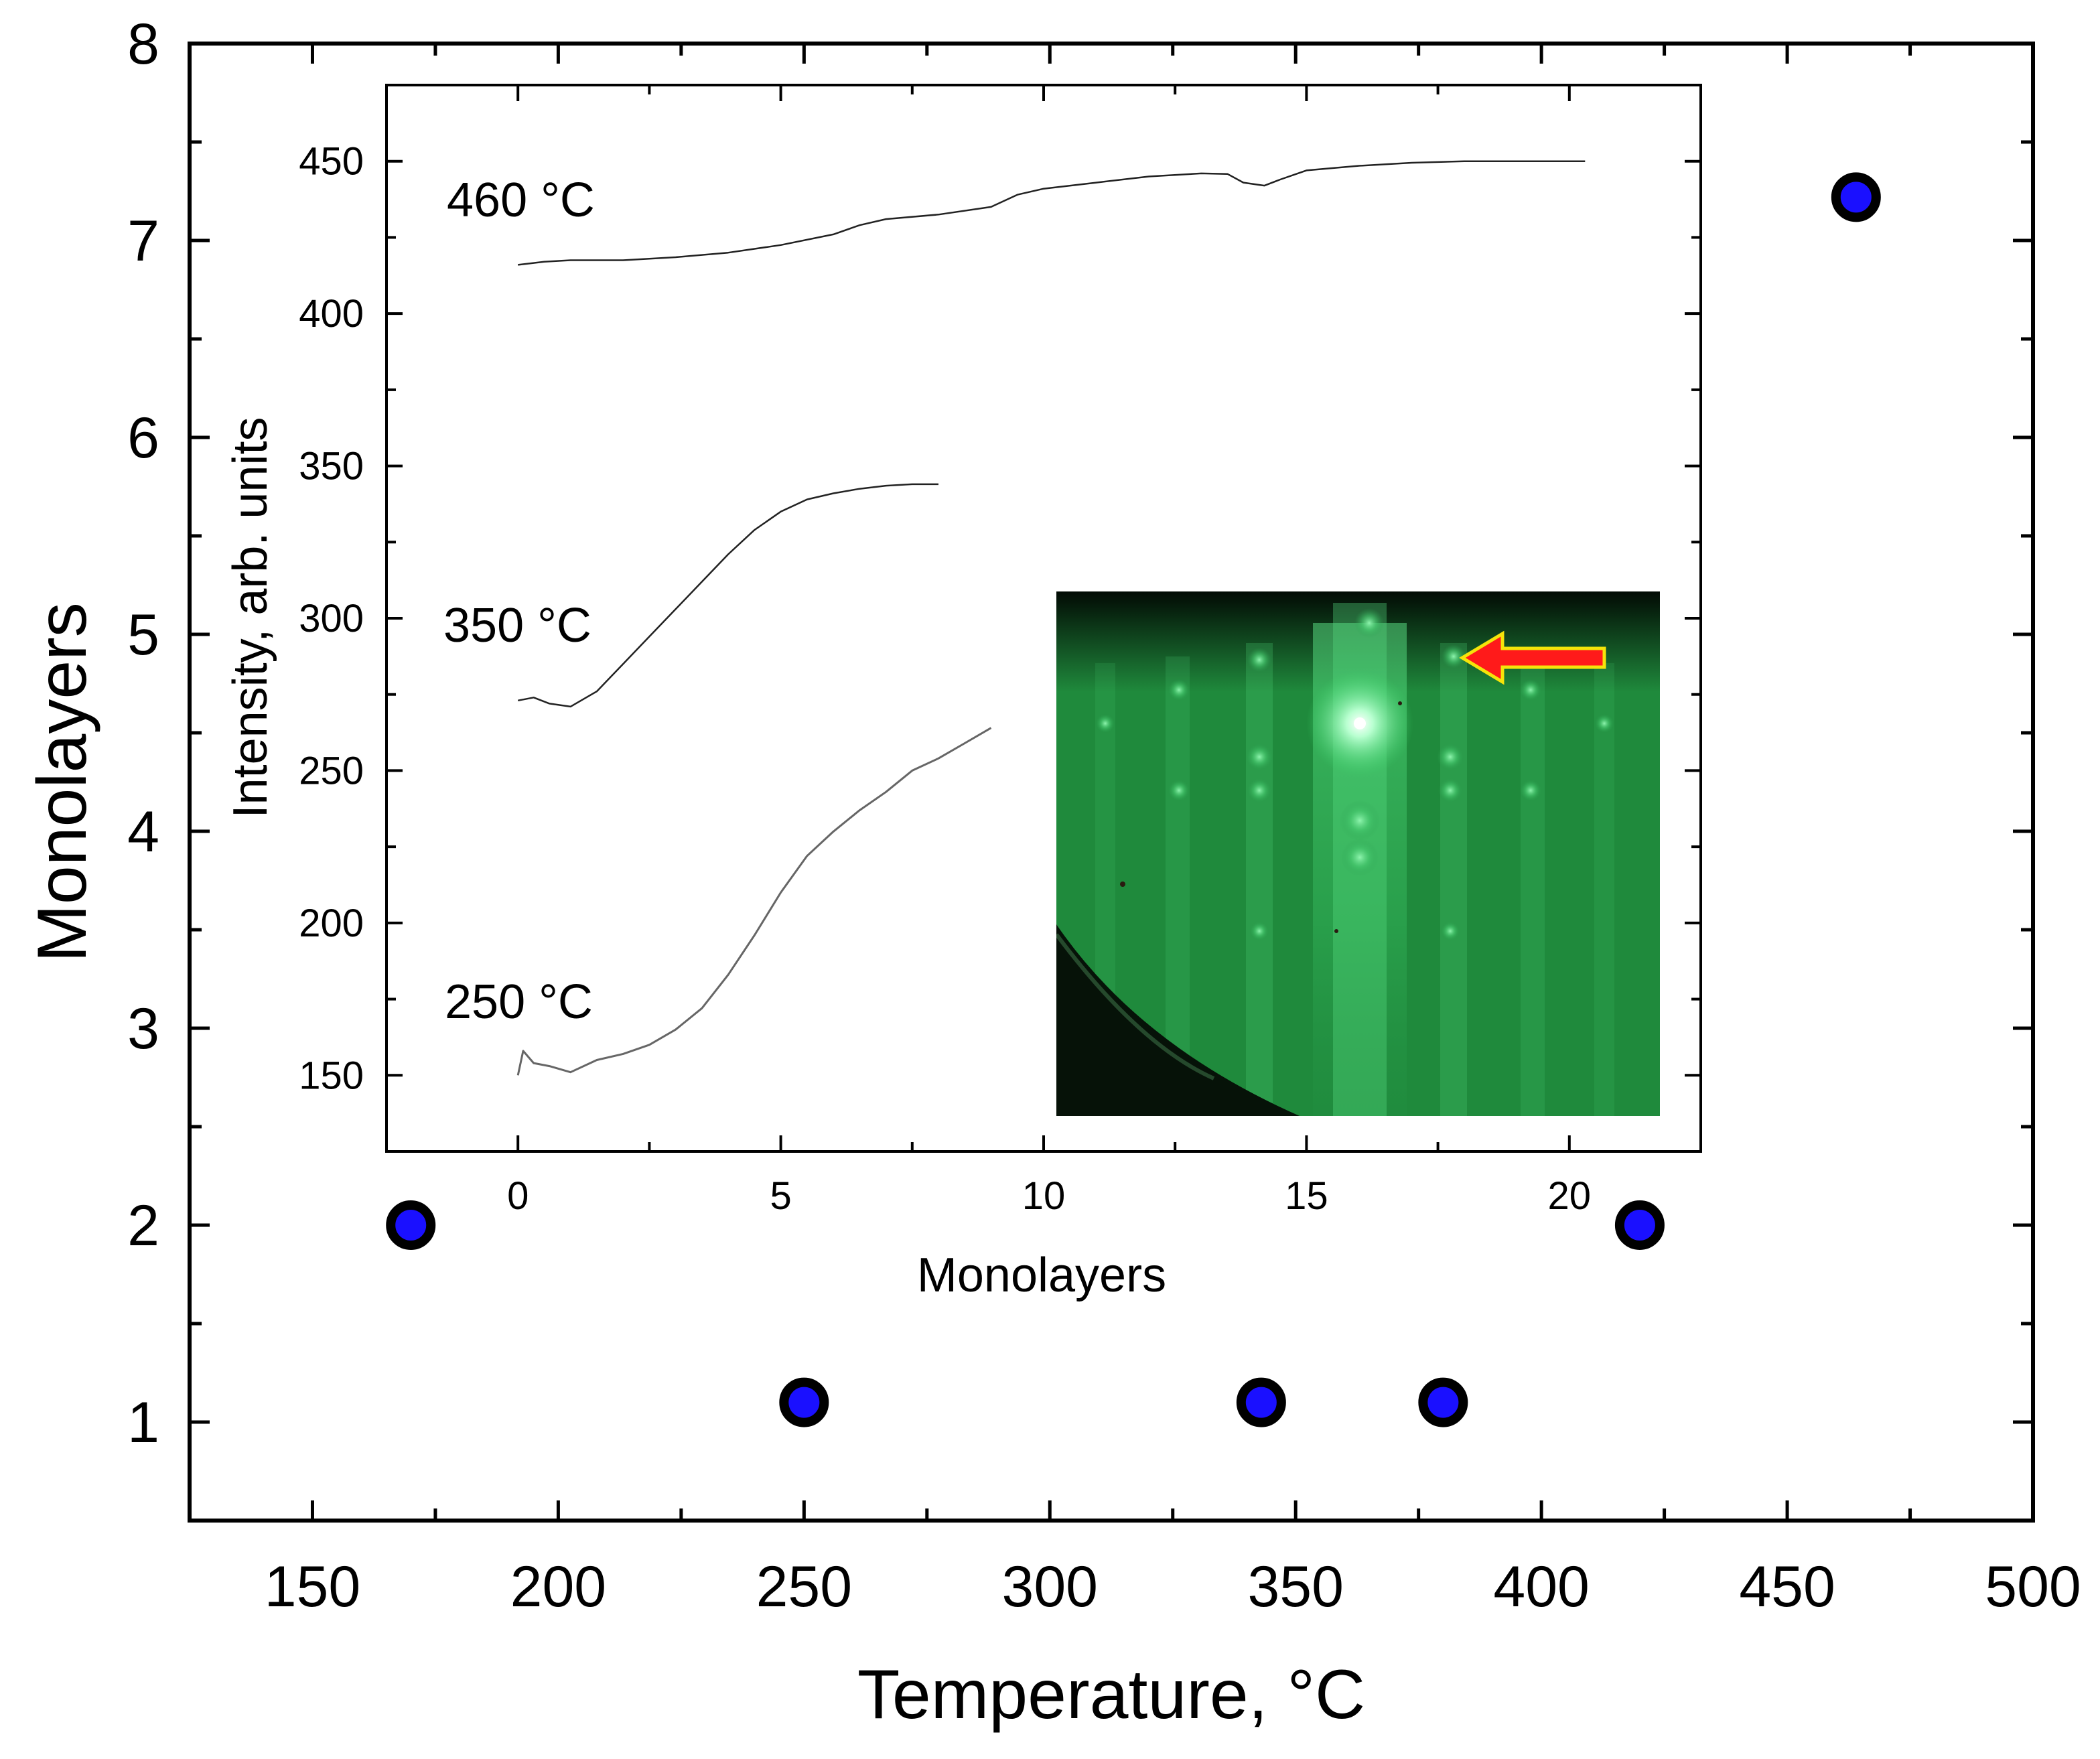  Describe the element at coordinates (780, 1196) in the screenshot. I see `inset-x-tick-label: 5` at that location.